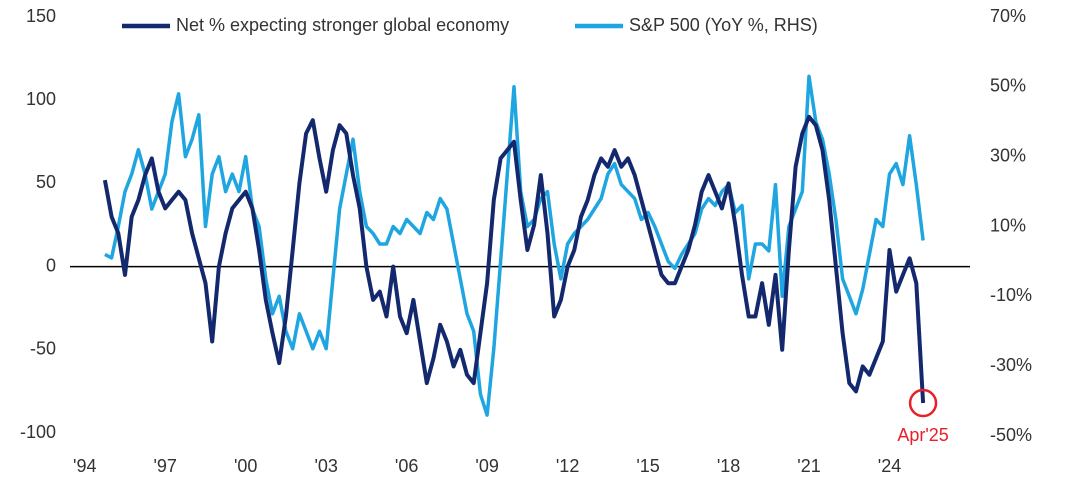 The height and width of the screenshot is (482, 1069). Describe the element at coordinates (922, 435) in the screenshot. I see `annotation-label: Apr'25` at that location.